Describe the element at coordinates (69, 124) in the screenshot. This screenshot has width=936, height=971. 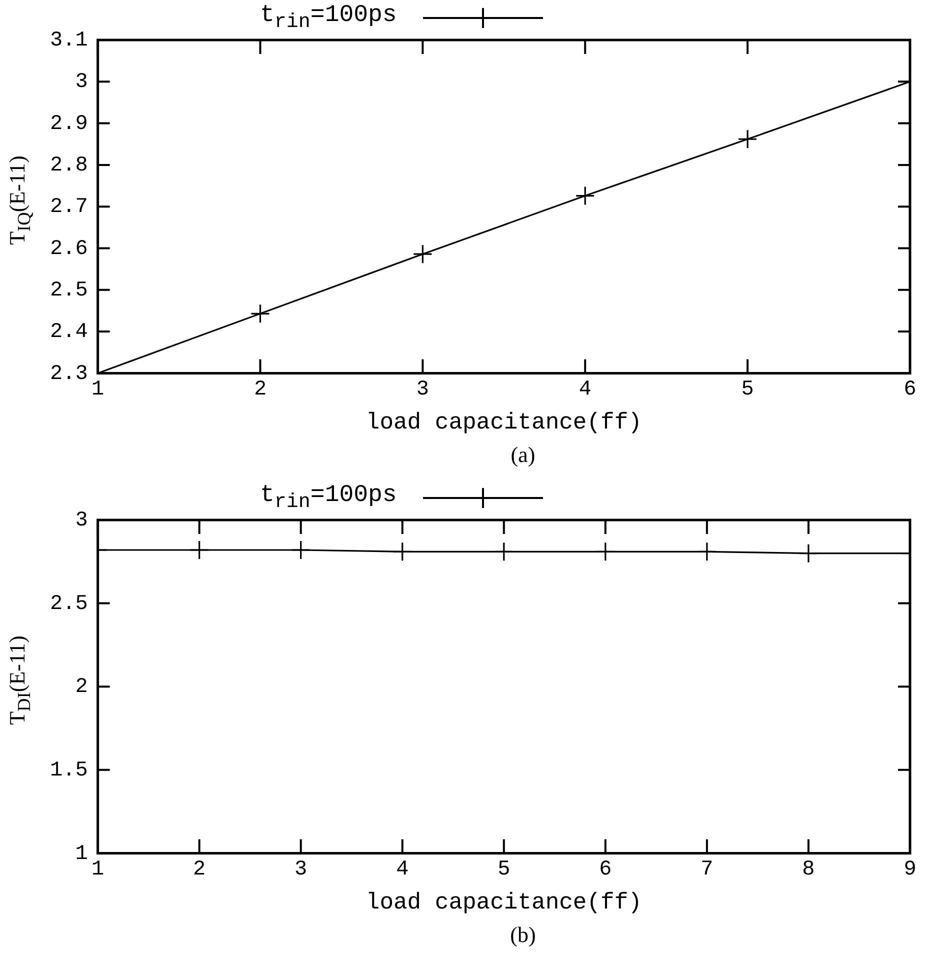
I see `y-tick-label: 2.9` at that location.